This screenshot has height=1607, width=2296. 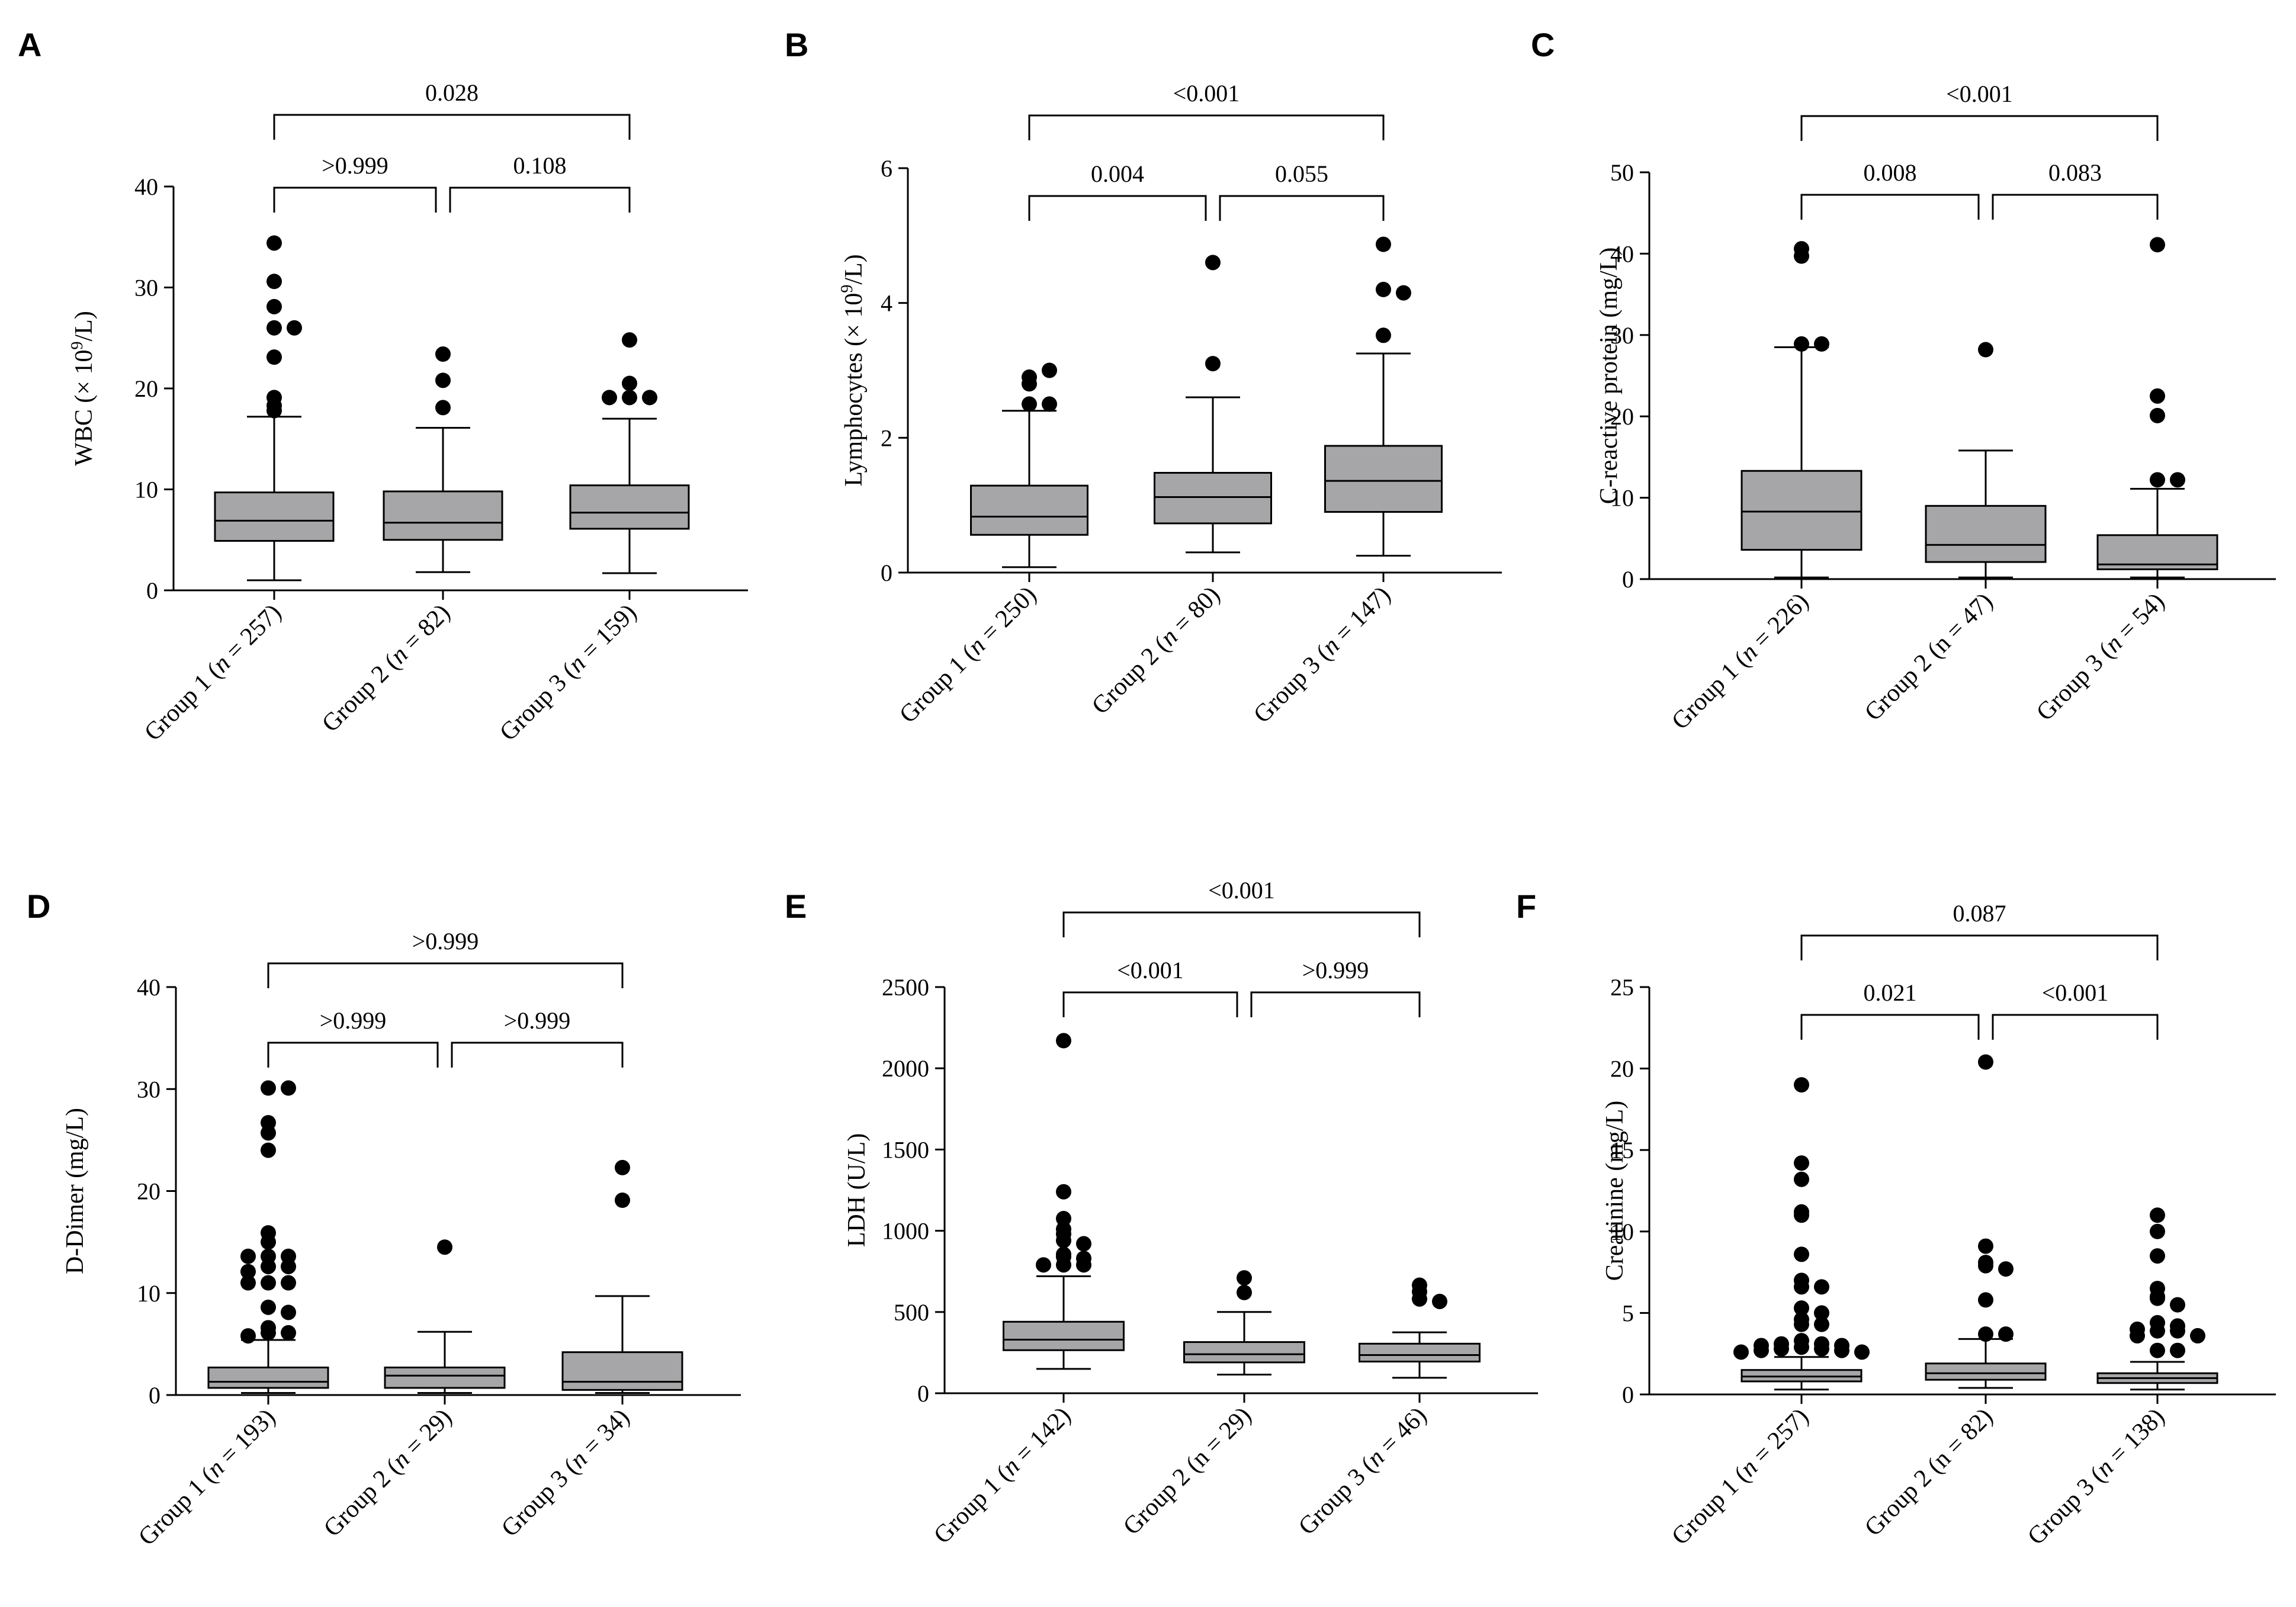 I want to click on panel-d-letter: D, so click(x=39, y=906).